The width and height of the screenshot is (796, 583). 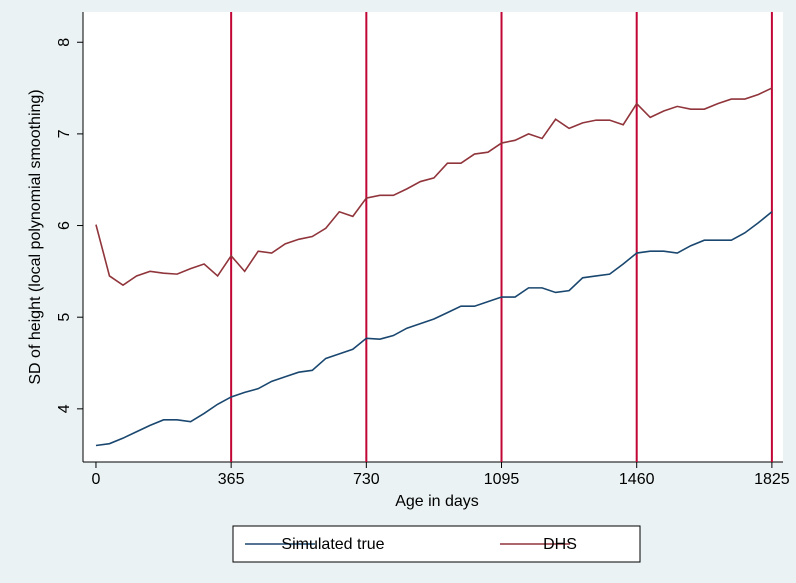 I want to click on x-tick-label: 1825, so click(x=772, y=479).